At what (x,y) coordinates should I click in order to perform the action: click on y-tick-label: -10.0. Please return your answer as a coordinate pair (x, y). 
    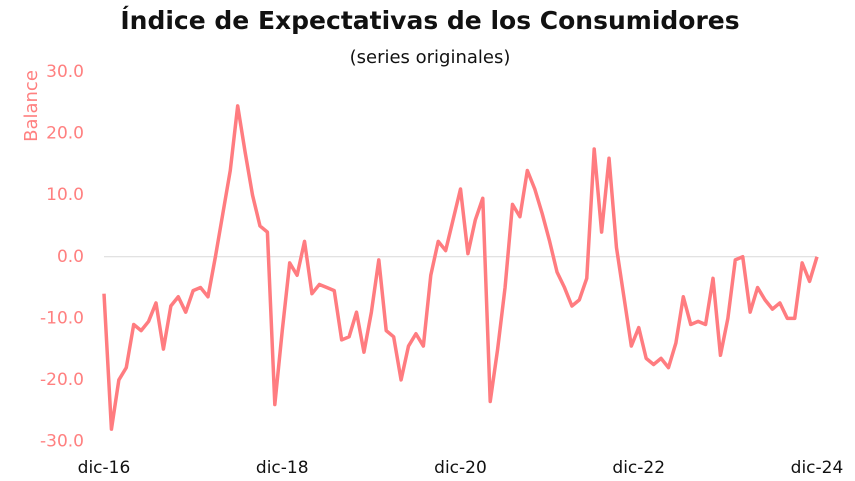
    Looking at the image, I should click on (62, 318).